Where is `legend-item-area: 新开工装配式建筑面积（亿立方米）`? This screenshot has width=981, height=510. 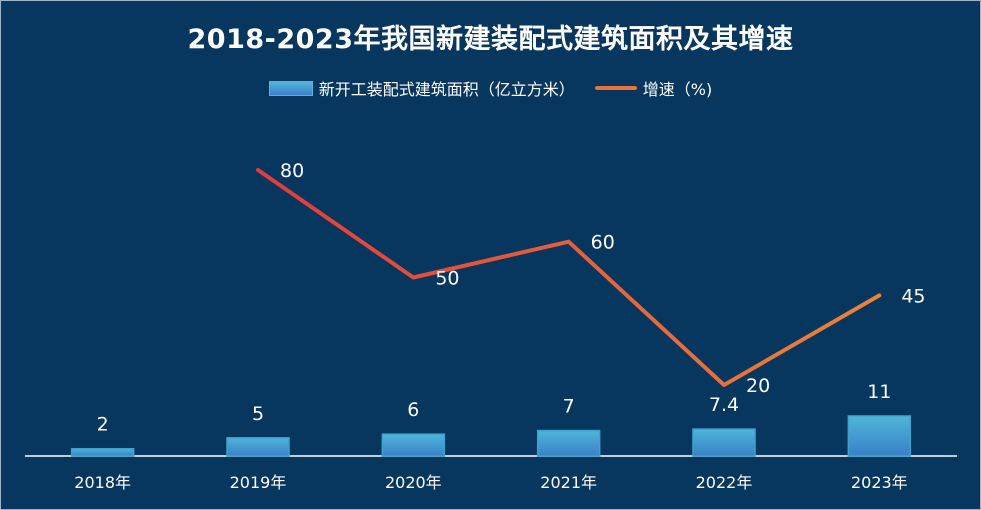 legend-item-area: 新开工装配式建筑面积（亿立方米） is located at coordinates (421, 88).